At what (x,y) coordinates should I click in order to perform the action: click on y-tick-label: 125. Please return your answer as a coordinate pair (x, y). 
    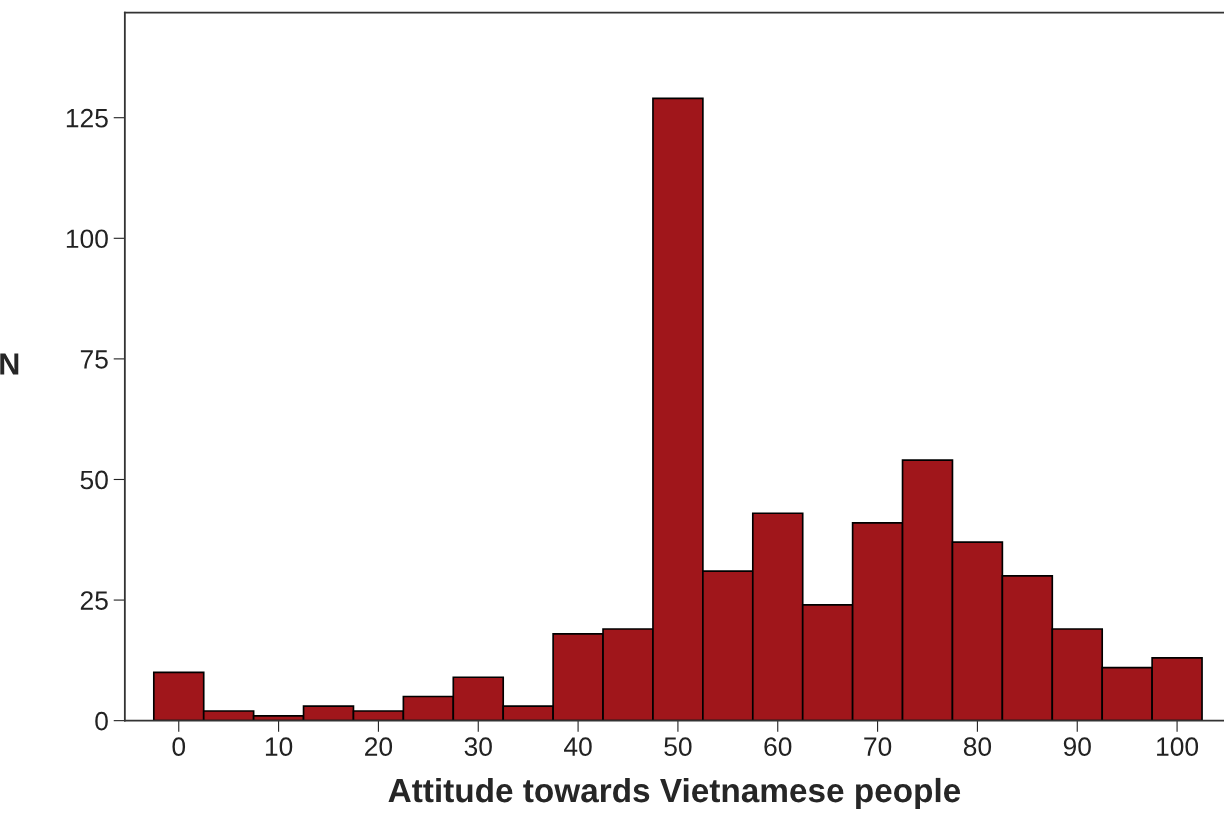
    Looking at the image, I should click on (87, 118).